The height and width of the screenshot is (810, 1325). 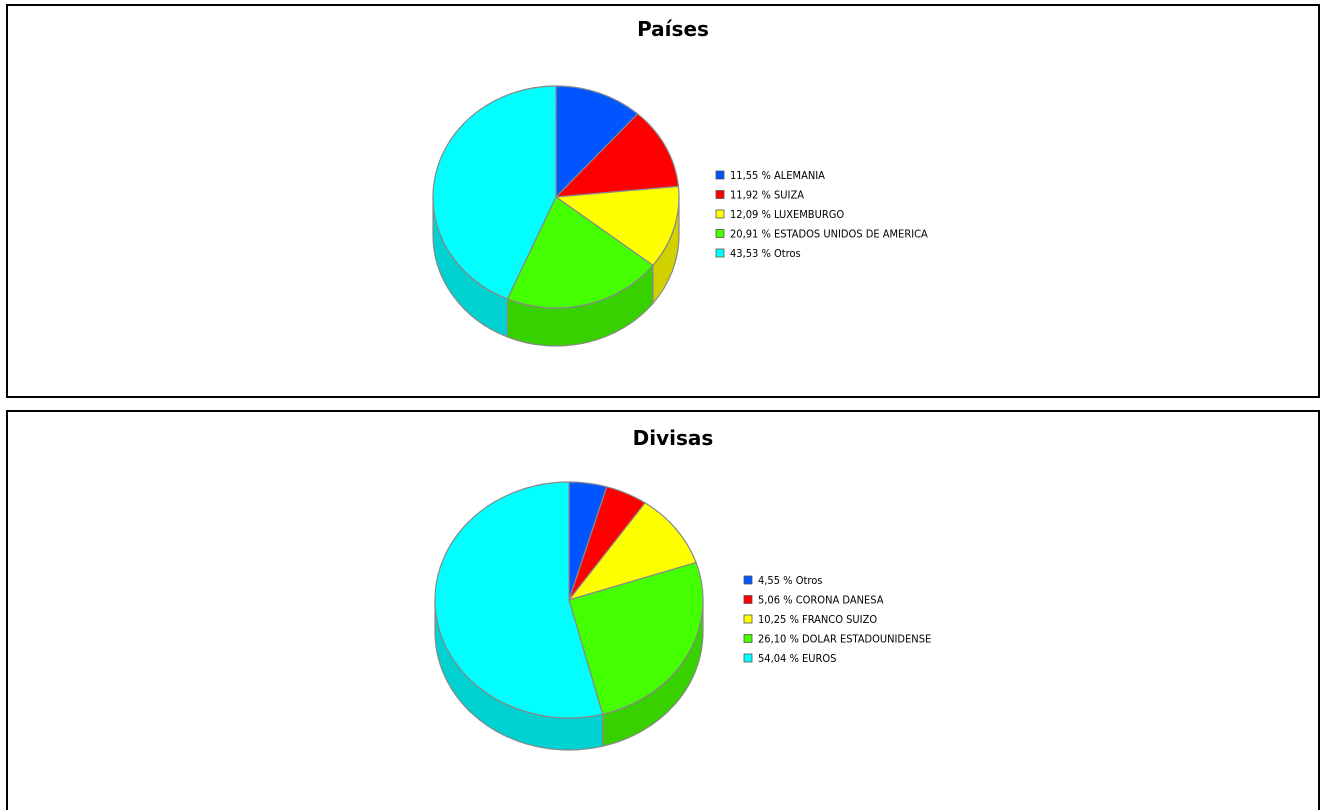 I want to click on pie-slice-suiza, so click(x=617, y=155).